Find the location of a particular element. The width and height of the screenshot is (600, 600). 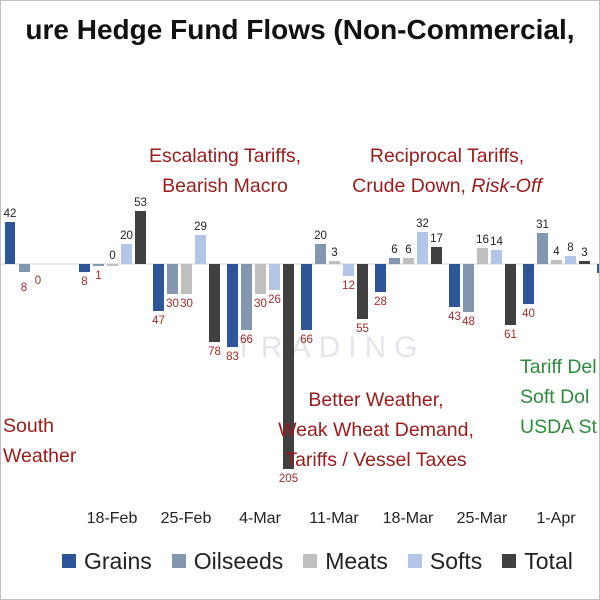

annotation-crude-down: Crude Down, Risk-Off is located at coordinates (448, 186).